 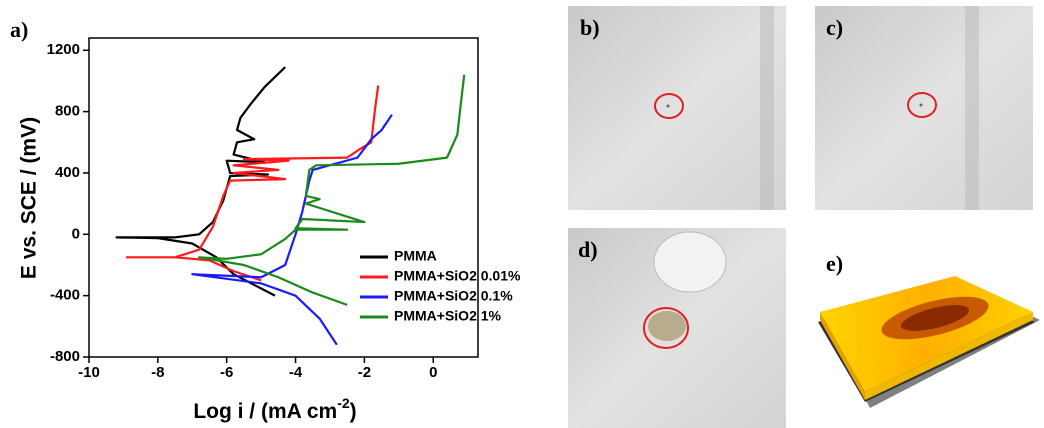 I want to click on y-tick-label: 800, so click(x=67, y=111).